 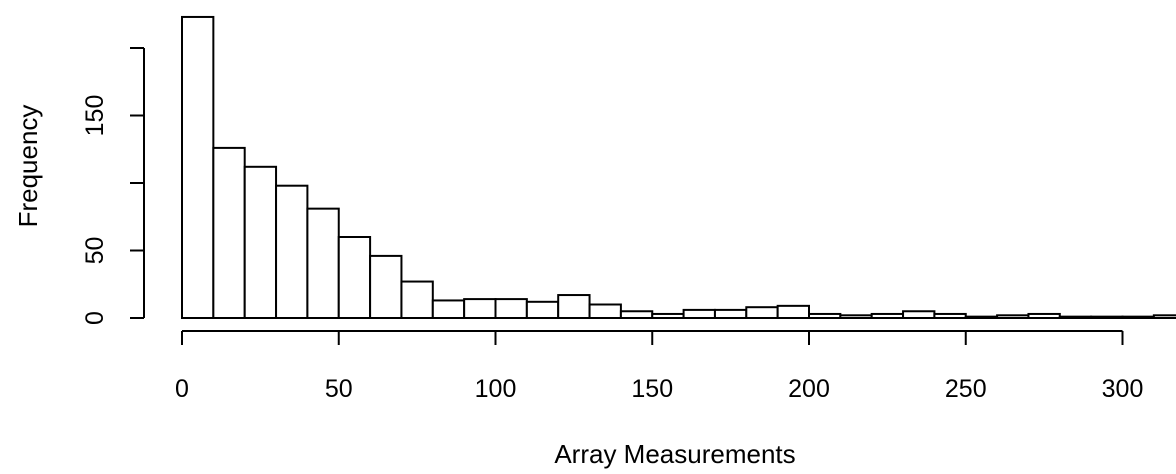 I want to click on x-tick-label: 50, so click(x=339, y=389).